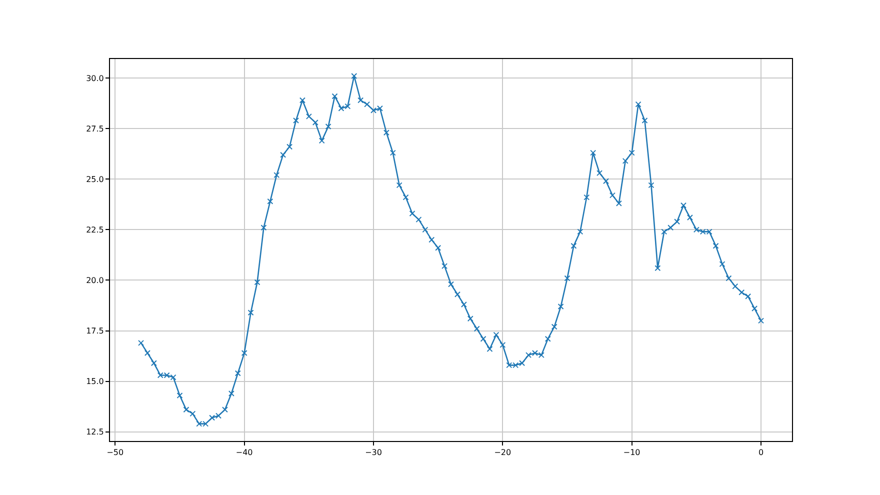  Describe the element at coordinates (95, 78) in the screenshot. I see `y-tick-label: 30.0` at that location.